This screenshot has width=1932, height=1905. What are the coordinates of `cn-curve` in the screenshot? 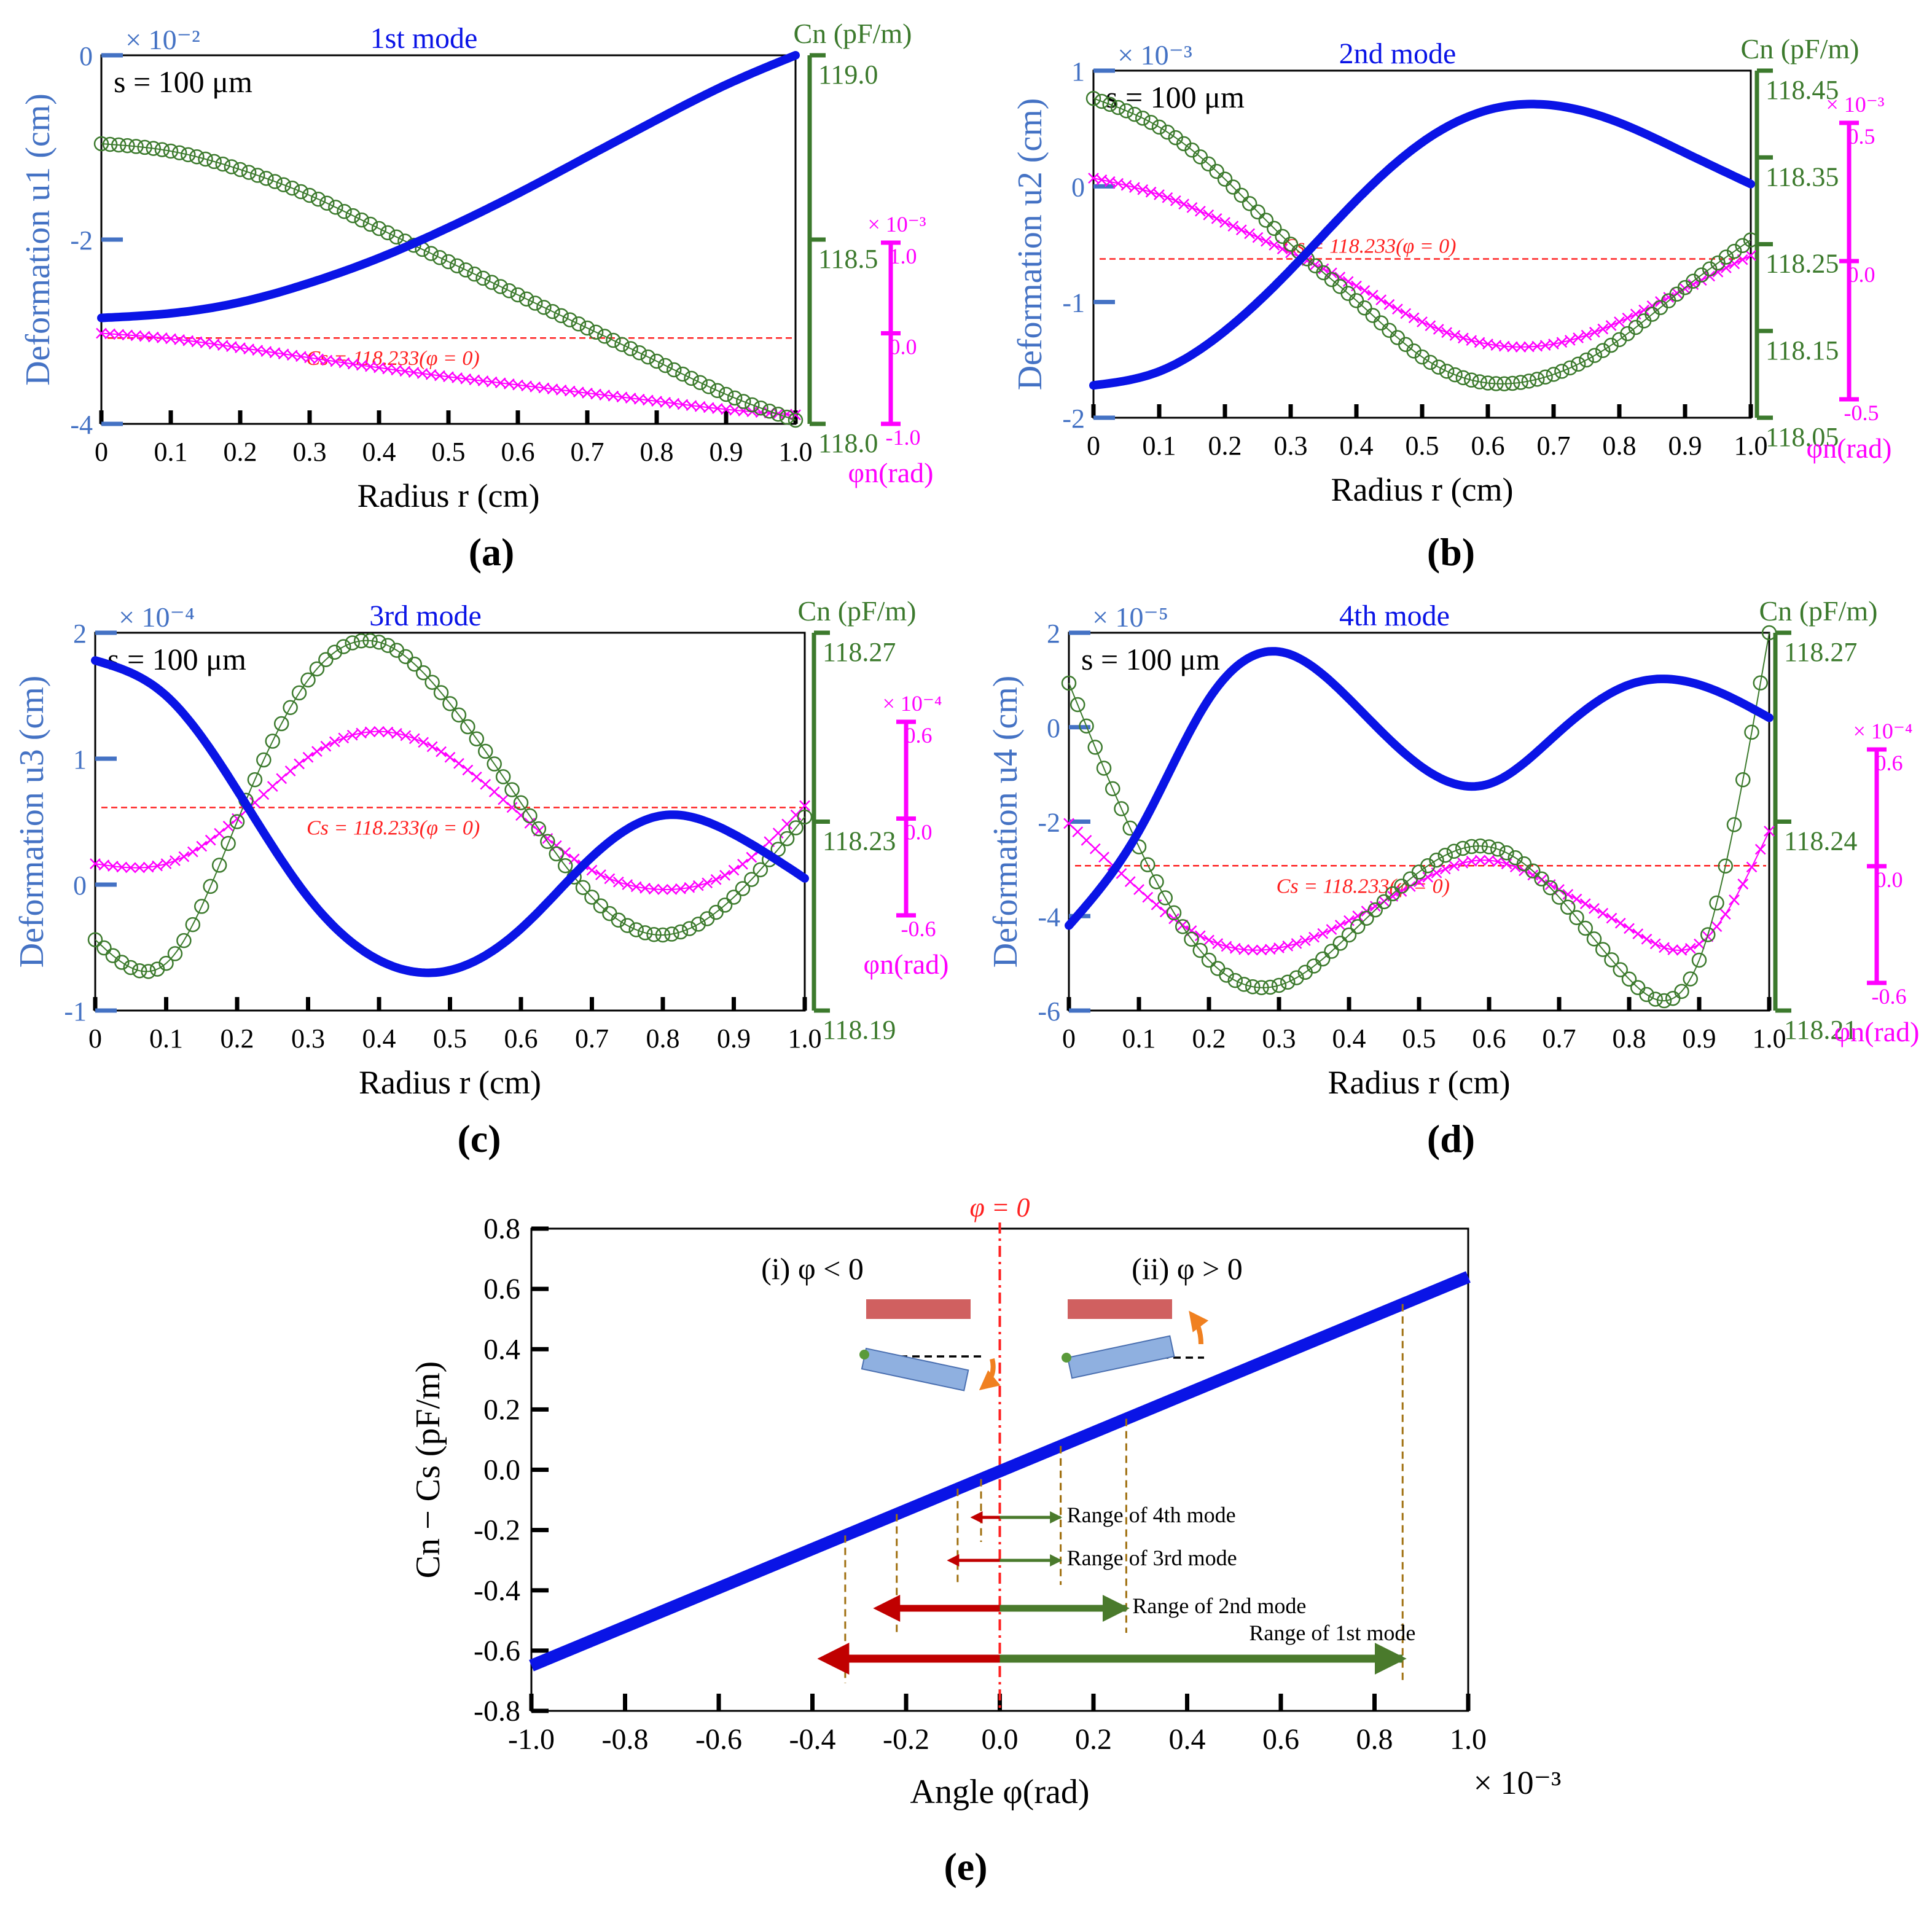 It's located at (449, 282).